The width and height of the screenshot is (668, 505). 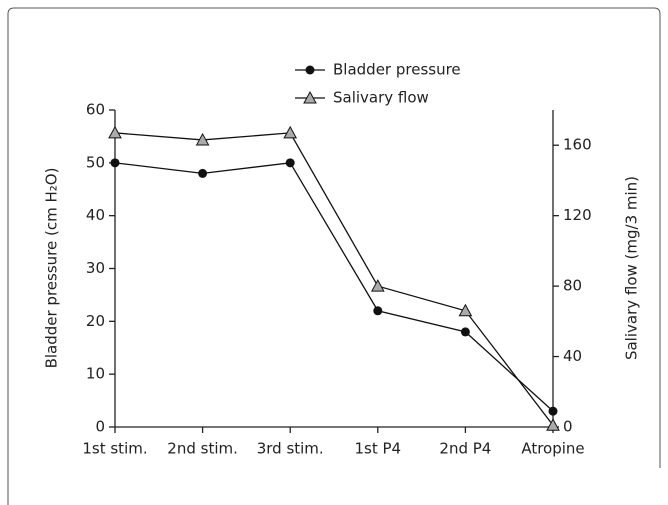 I want to click on y2-axis-label: Salivary flow (mg/3 min), so click(x=632, y=268).